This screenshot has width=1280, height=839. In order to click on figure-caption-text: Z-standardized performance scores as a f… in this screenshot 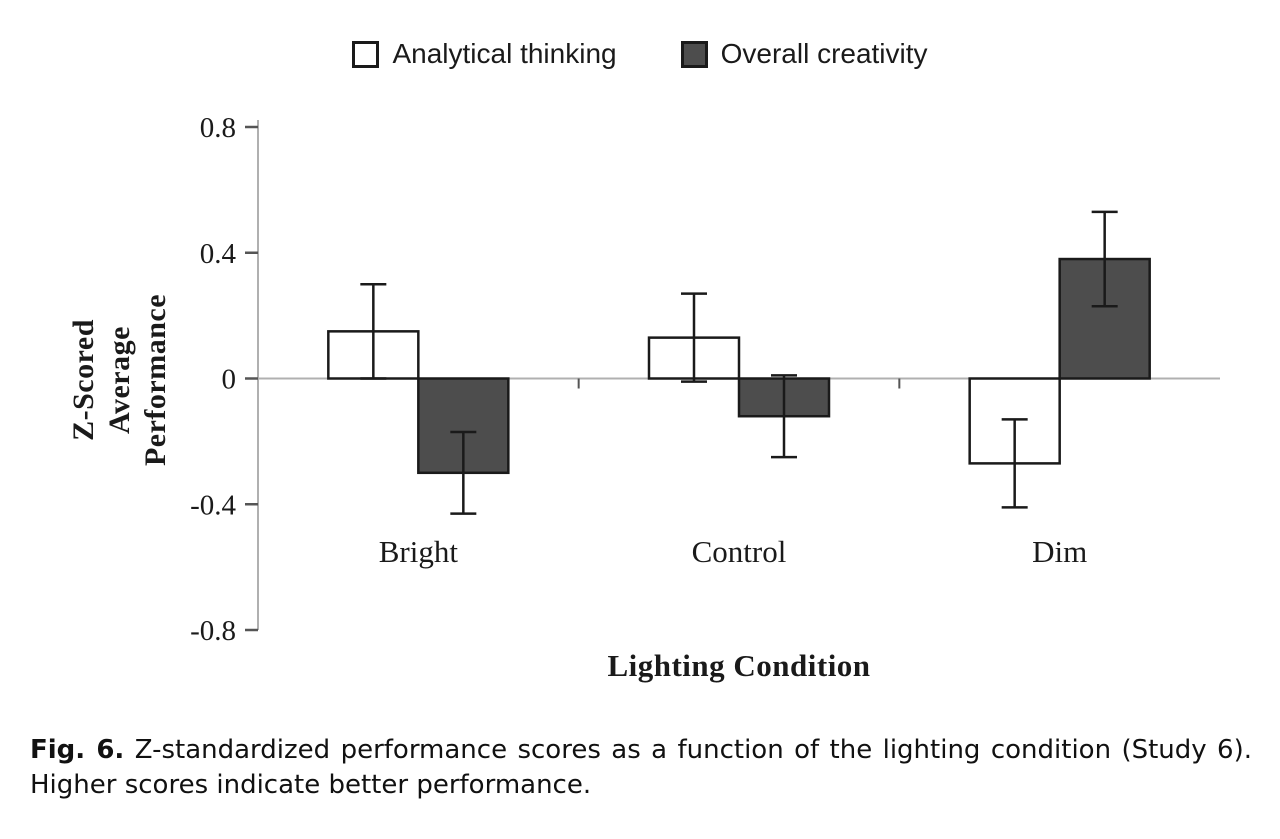, I will do `click(641, 768)`.